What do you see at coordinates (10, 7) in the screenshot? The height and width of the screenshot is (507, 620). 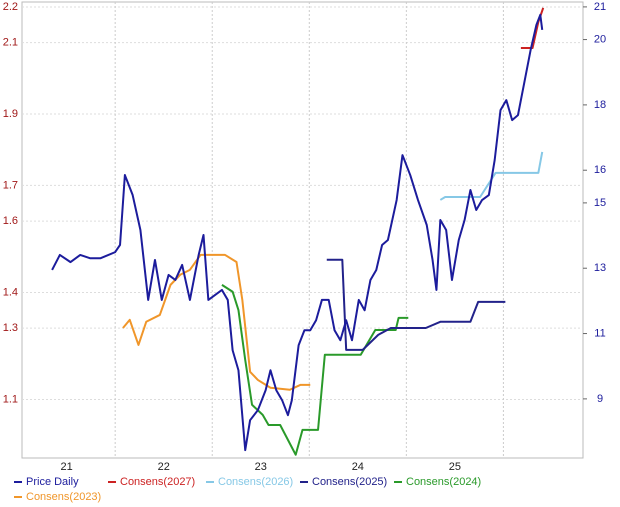 I see `y-tick-label: 2.2` at bounding box center [10, 7].